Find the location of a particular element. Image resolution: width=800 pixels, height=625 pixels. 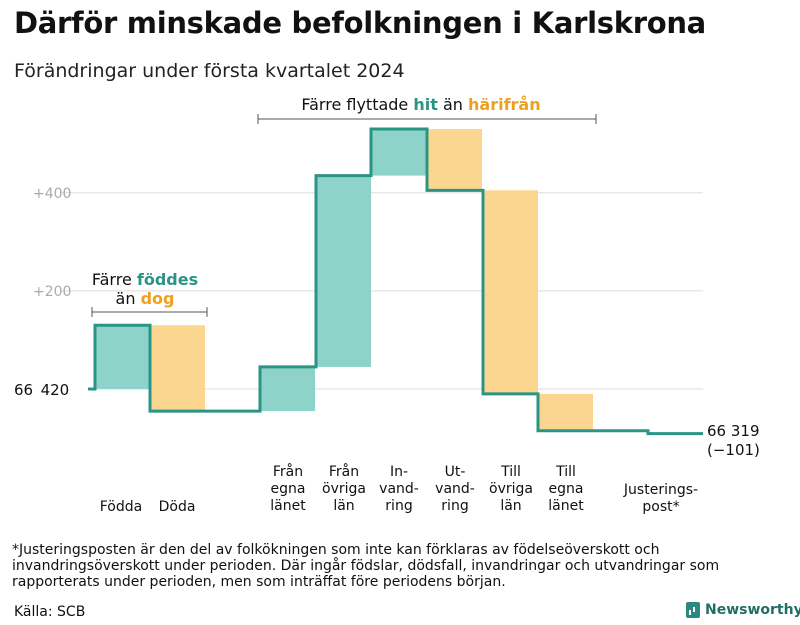

brand-name: Newsworthy is located at coordinates (752, 610).